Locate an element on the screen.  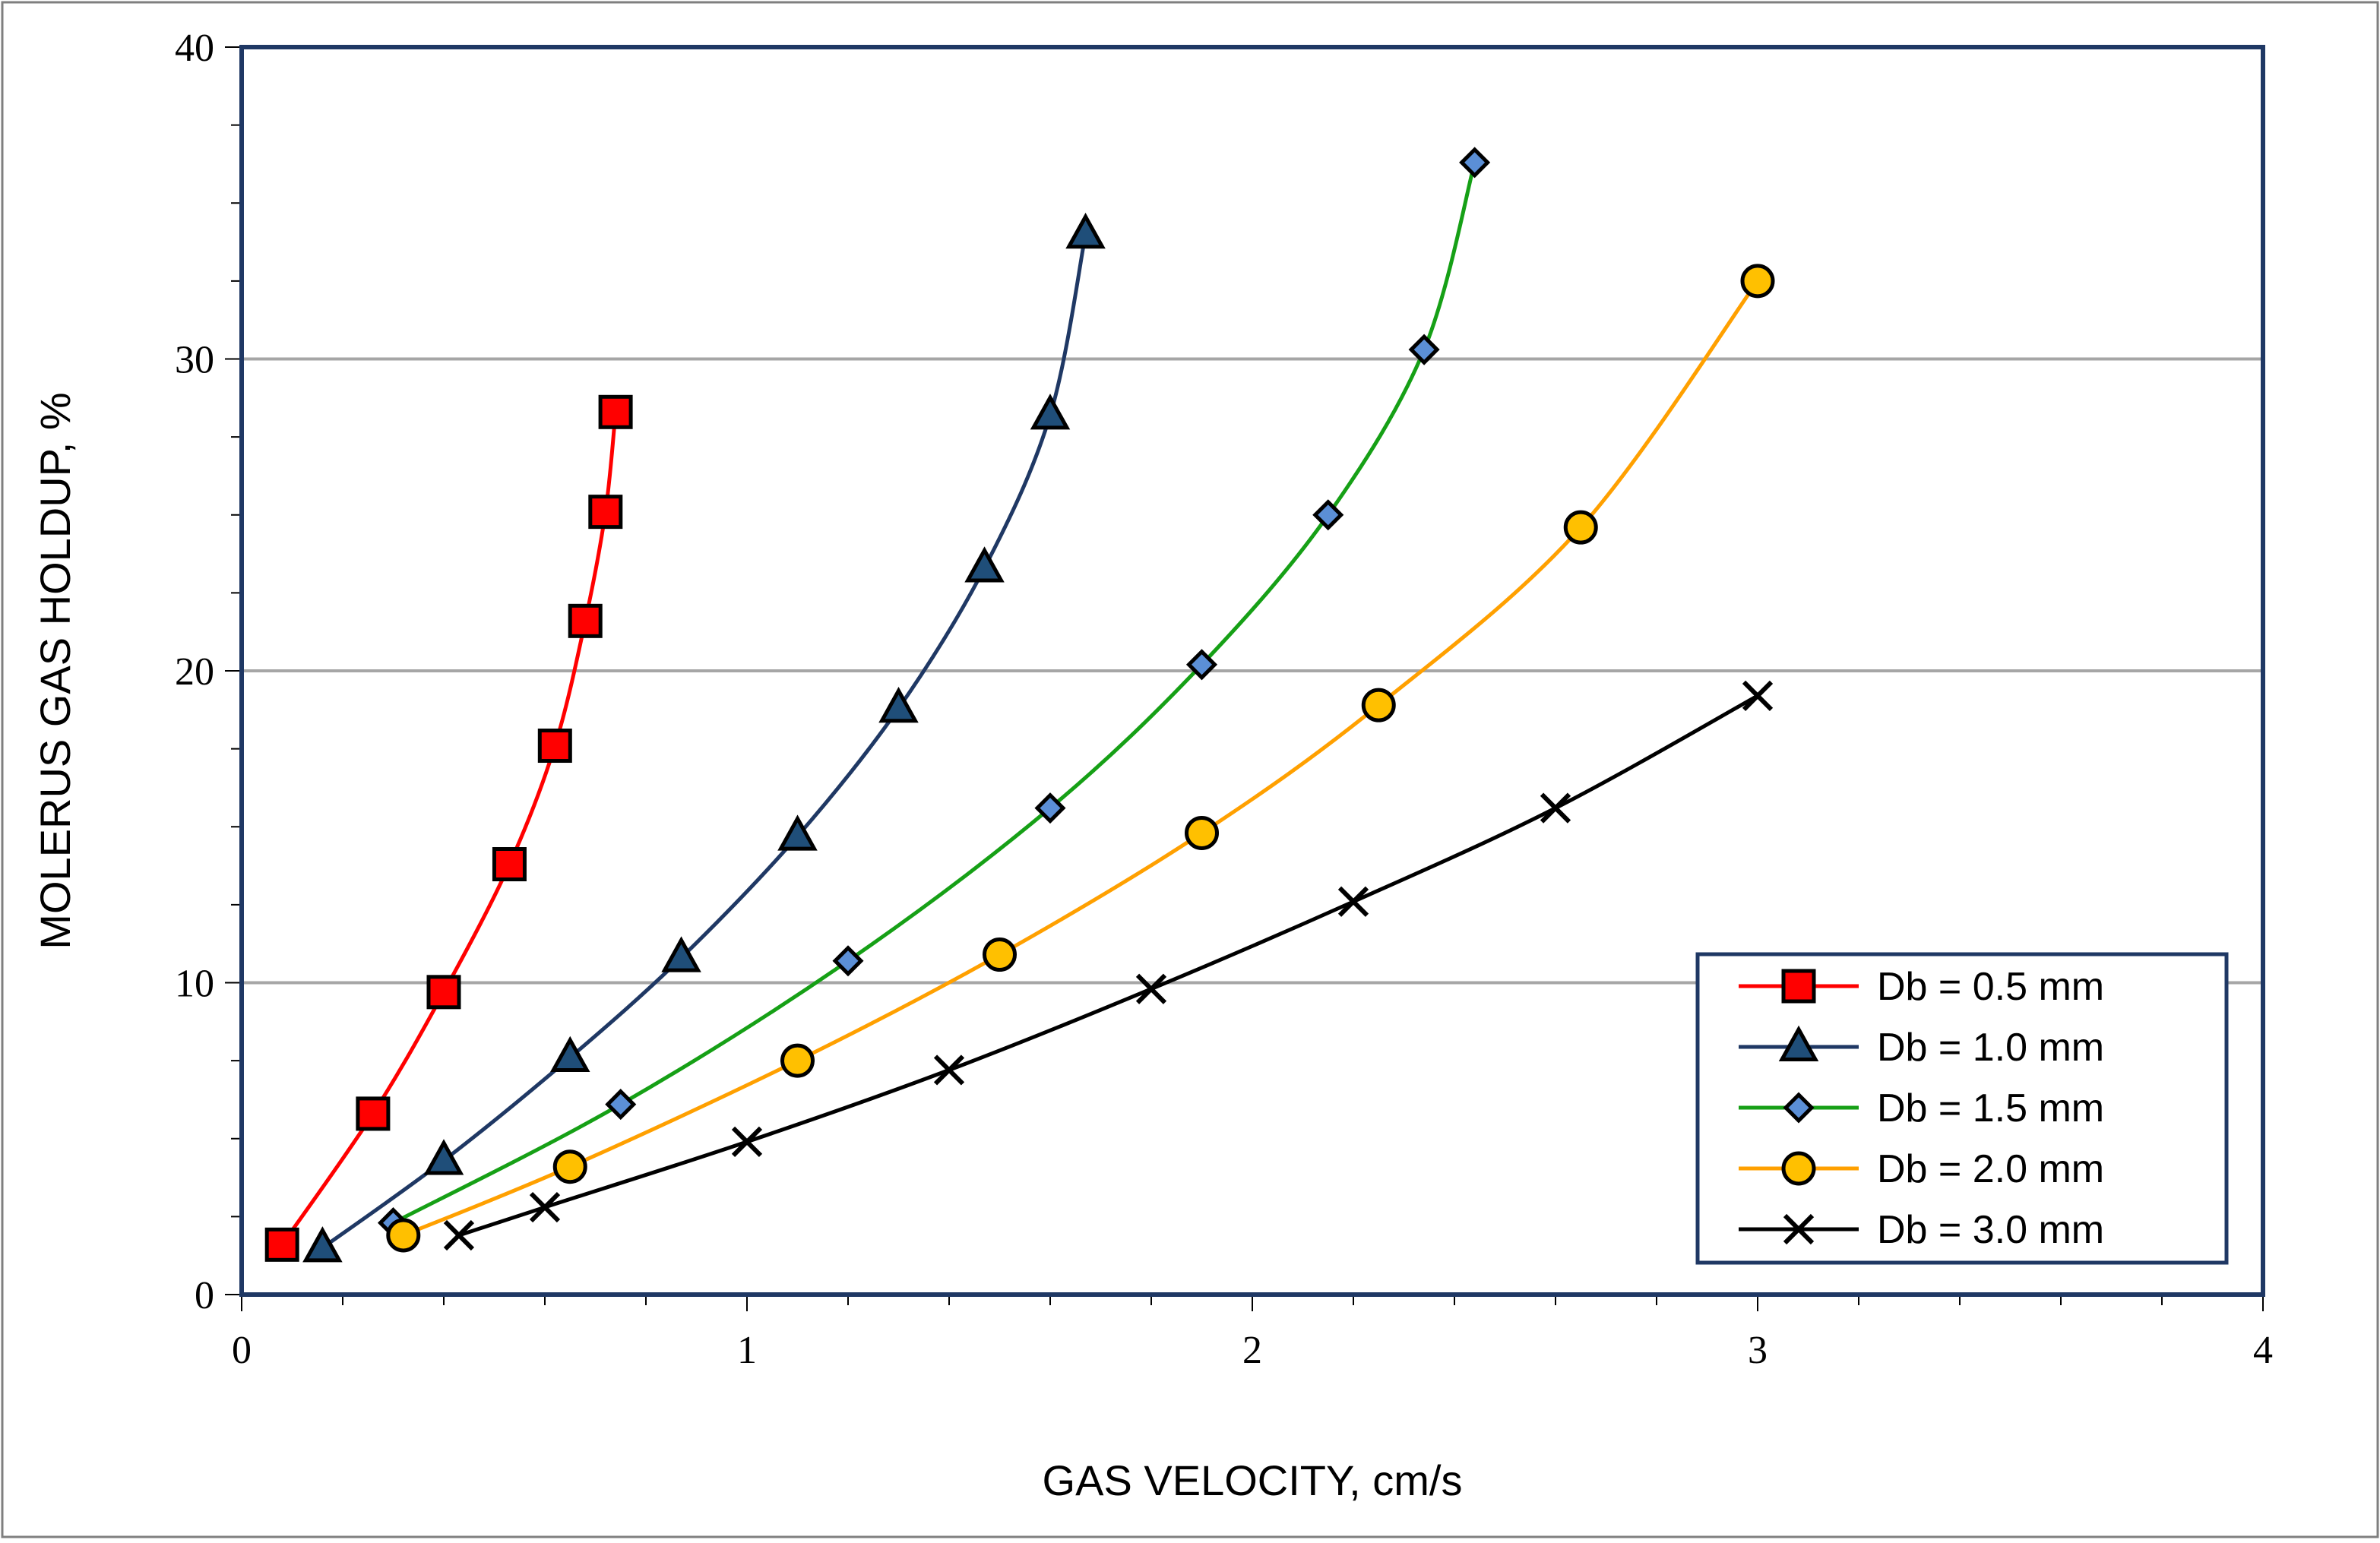
legend-label-3: Db = 1.5 mm is located at coordinates (1990, 1108).